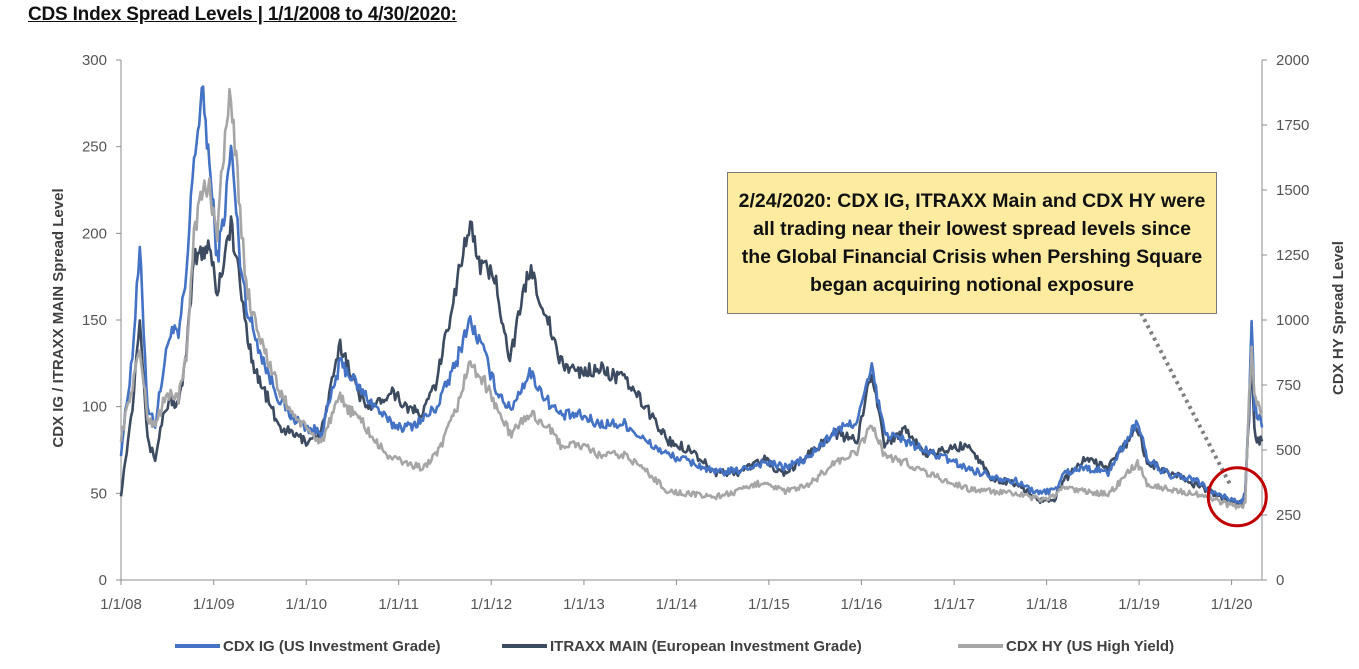 This screenshot has height=669, width=1359. I want to click on legend-label: CDX HY (US High Yield), so click(1090, 646).